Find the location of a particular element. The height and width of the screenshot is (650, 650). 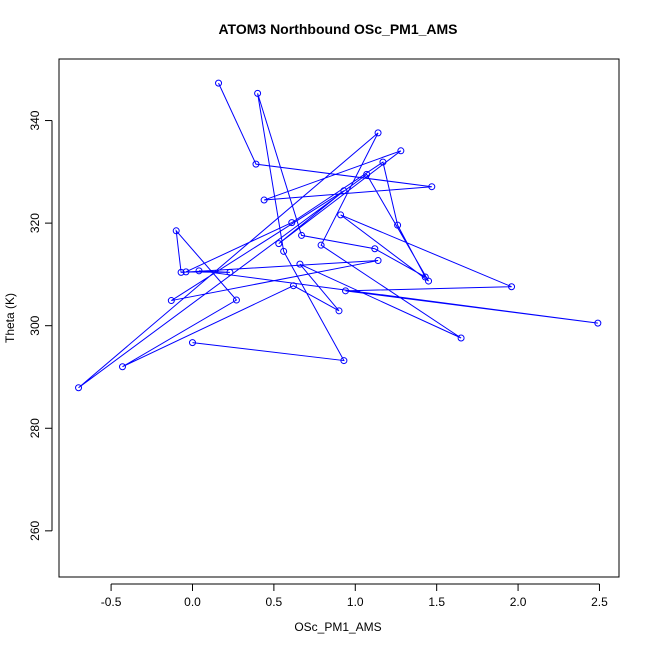

x-tick-label: 2.5 is located at coordinates (599, 602).